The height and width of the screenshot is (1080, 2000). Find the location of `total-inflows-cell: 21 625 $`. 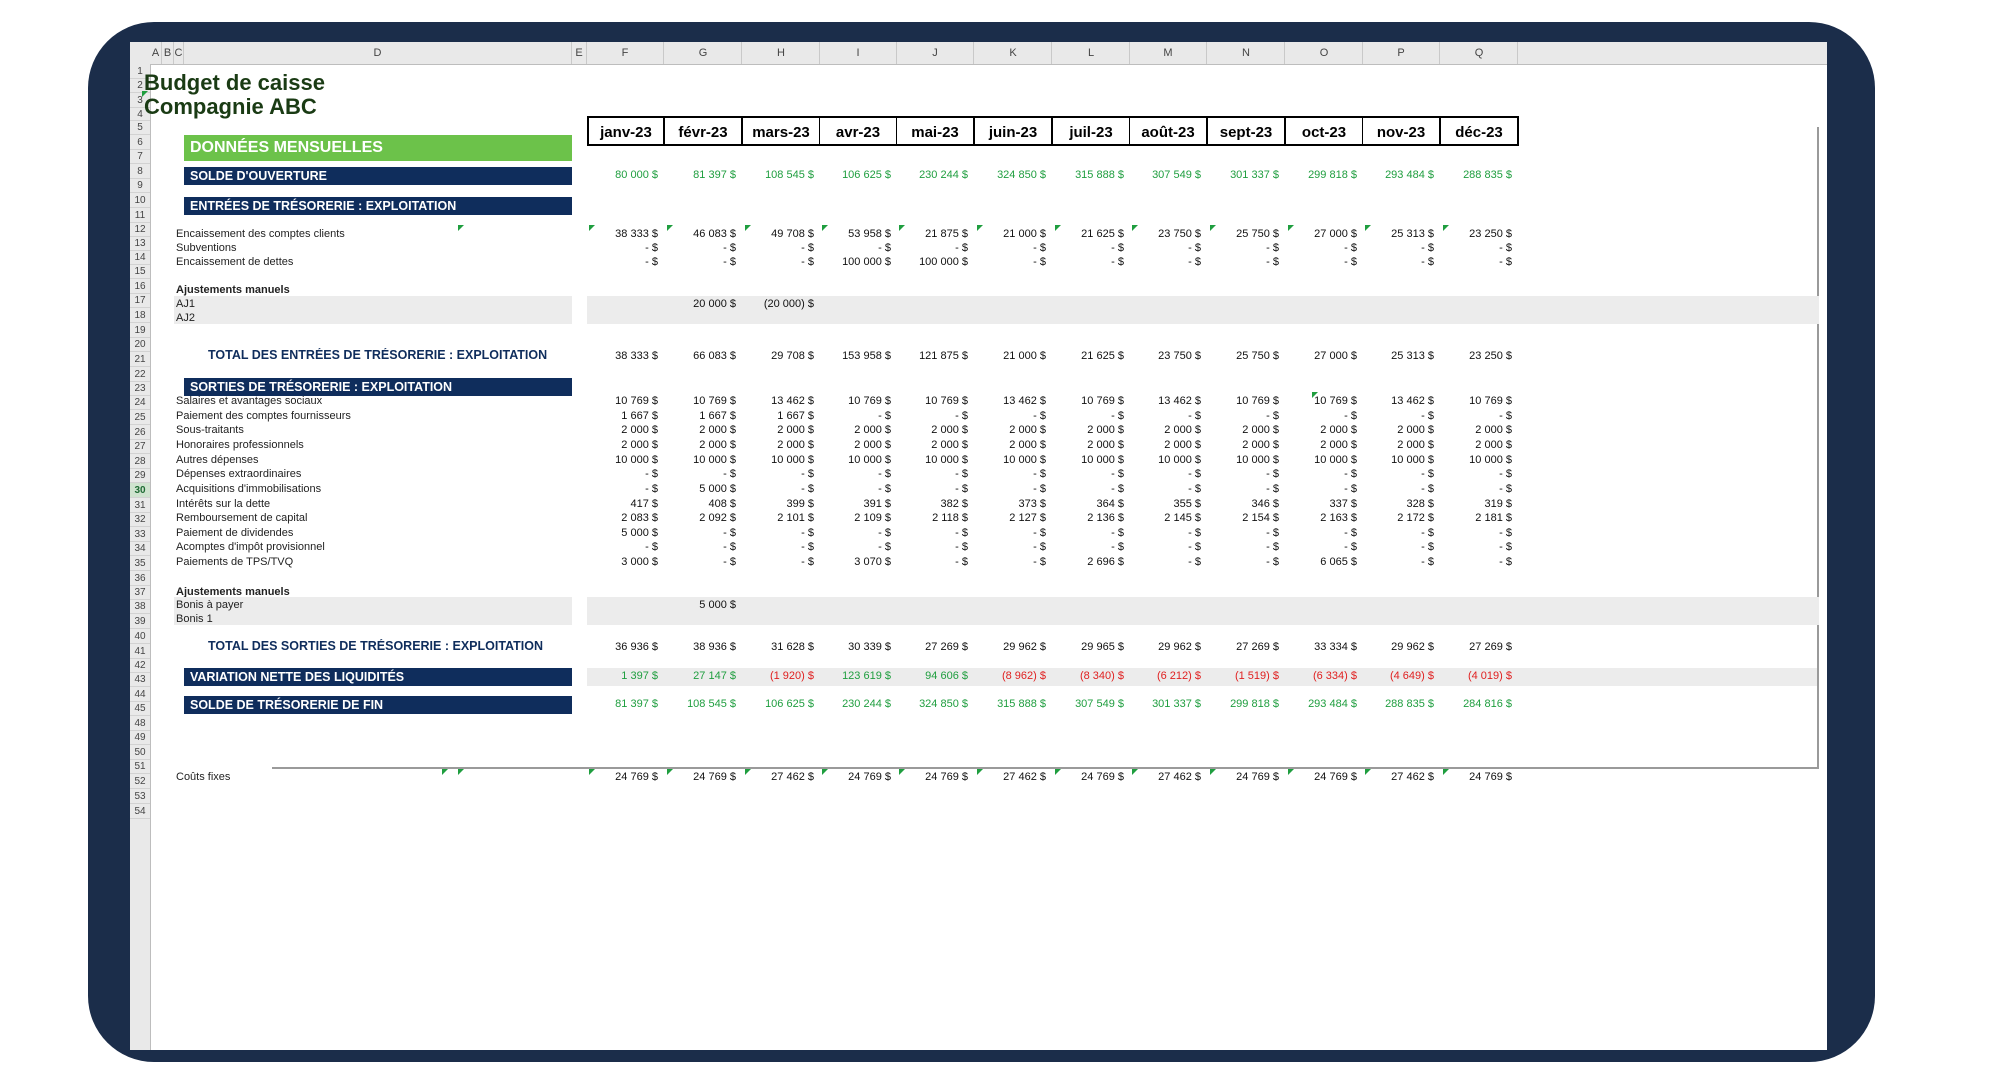

total-inflows-cell: 21 625 $ is located at coordinates (1102, 356).